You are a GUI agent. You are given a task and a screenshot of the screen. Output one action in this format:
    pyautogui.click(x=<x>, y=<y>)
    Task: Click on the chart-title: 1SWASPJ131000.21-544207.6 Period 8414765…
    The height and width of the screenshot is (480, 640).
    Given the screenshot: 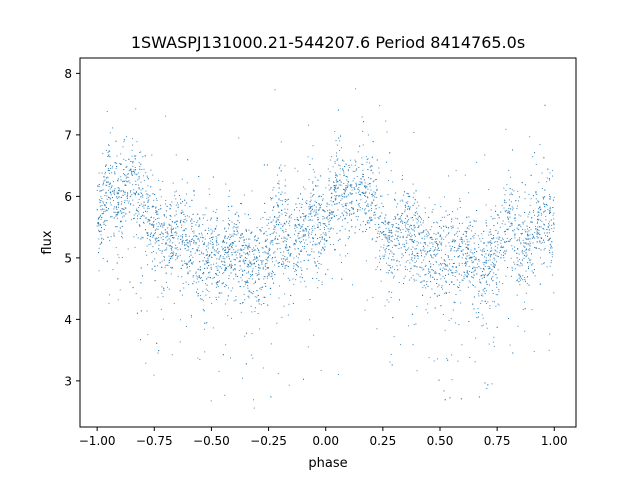 What is the action you would take?
    pyautogui.click(x=328, y=42)
    